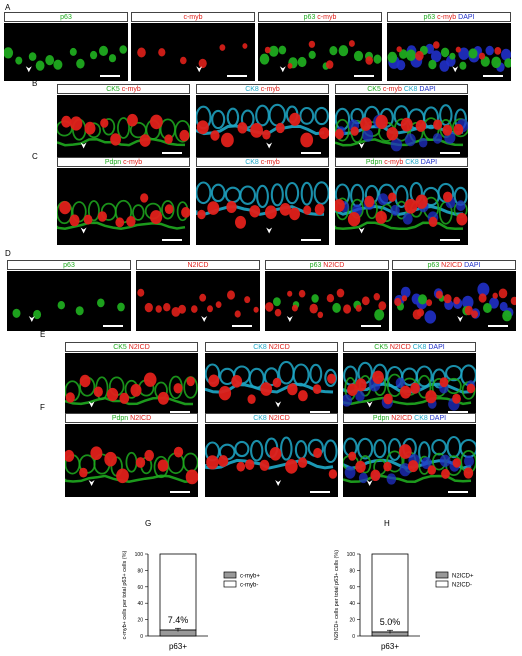 The height and width of the screenshot is (656, 522). What do you see at coordinates (198, 265) in the screenshot?
I see `panel-d-header-2: N2ICD` at bounding box center [198, 265].